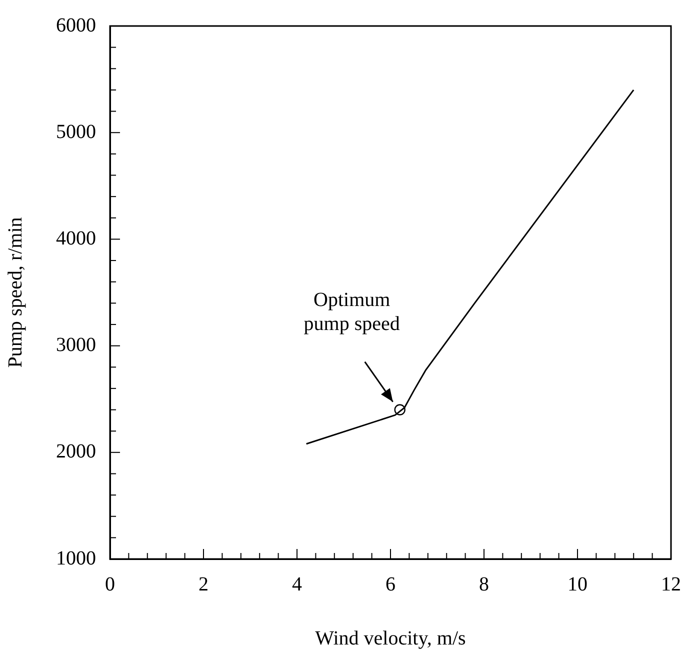  Describe the element at coordinates (390, 638) in the screenshot. I see `x-axis-title: Wind velocity, m/s` at that location.